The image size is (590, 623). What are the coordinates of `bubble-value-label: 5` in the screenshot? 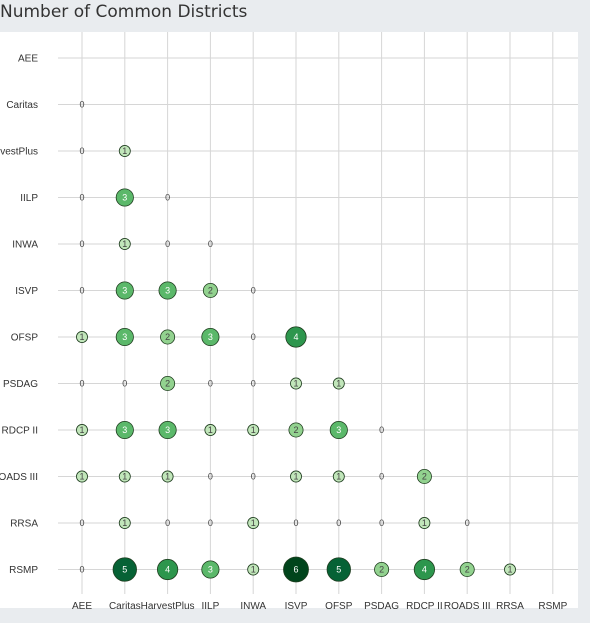 It's located at (338, 570).